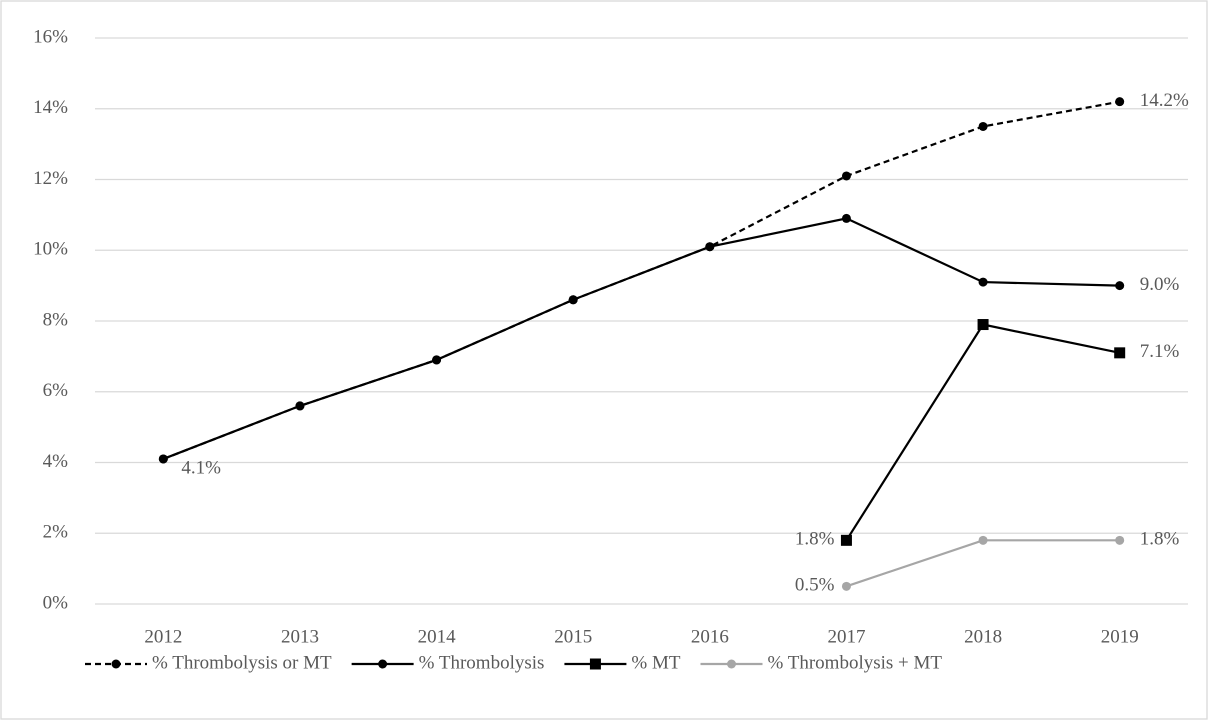  I want to click on x-tick-label: 2017, so click(846, 636).